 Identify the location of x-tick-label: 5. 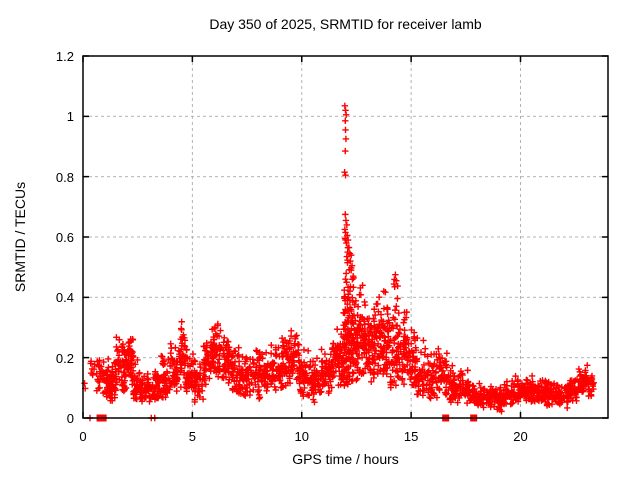
(192, 436).